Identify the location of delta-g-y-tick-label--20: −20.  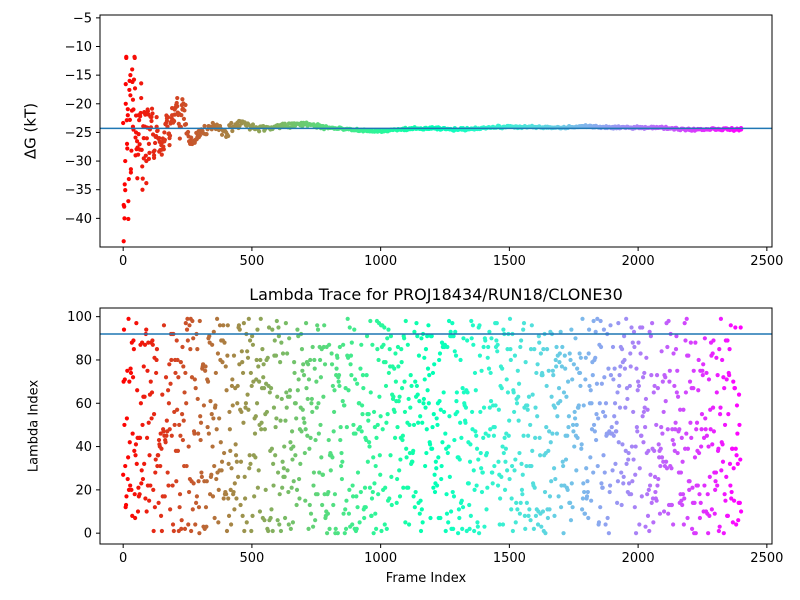
(78, 104).